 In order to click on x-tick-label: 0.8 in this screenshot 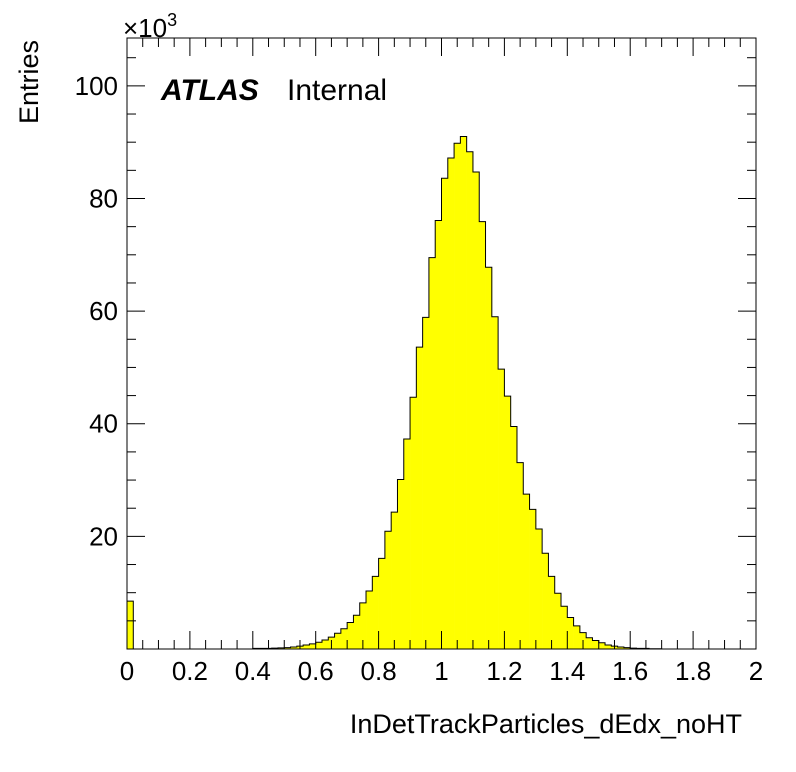, I will do `click(379, 671)`.